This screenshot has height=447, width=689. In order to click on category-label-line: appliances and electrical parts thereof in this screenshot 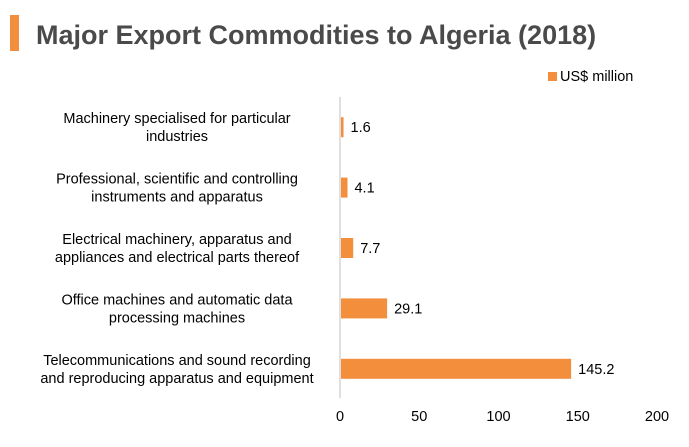, I will do `click(177, 258)`.